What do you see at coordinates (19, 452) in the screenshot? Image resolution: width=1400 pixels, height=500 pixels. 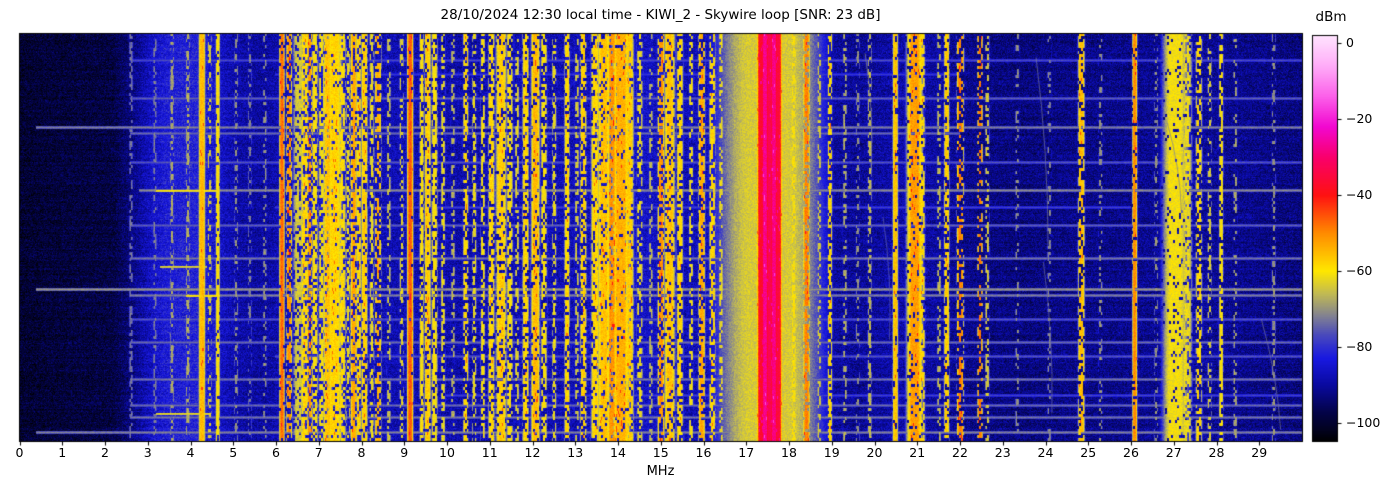 I see `x-tick-label: 0` at bounding box center [19, 452].